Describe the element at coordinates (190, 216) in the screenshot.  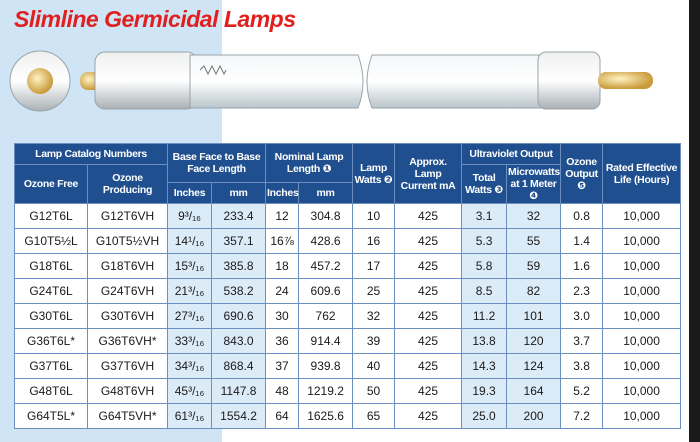
I see `table-cell: 9³/₁₆` at that location.